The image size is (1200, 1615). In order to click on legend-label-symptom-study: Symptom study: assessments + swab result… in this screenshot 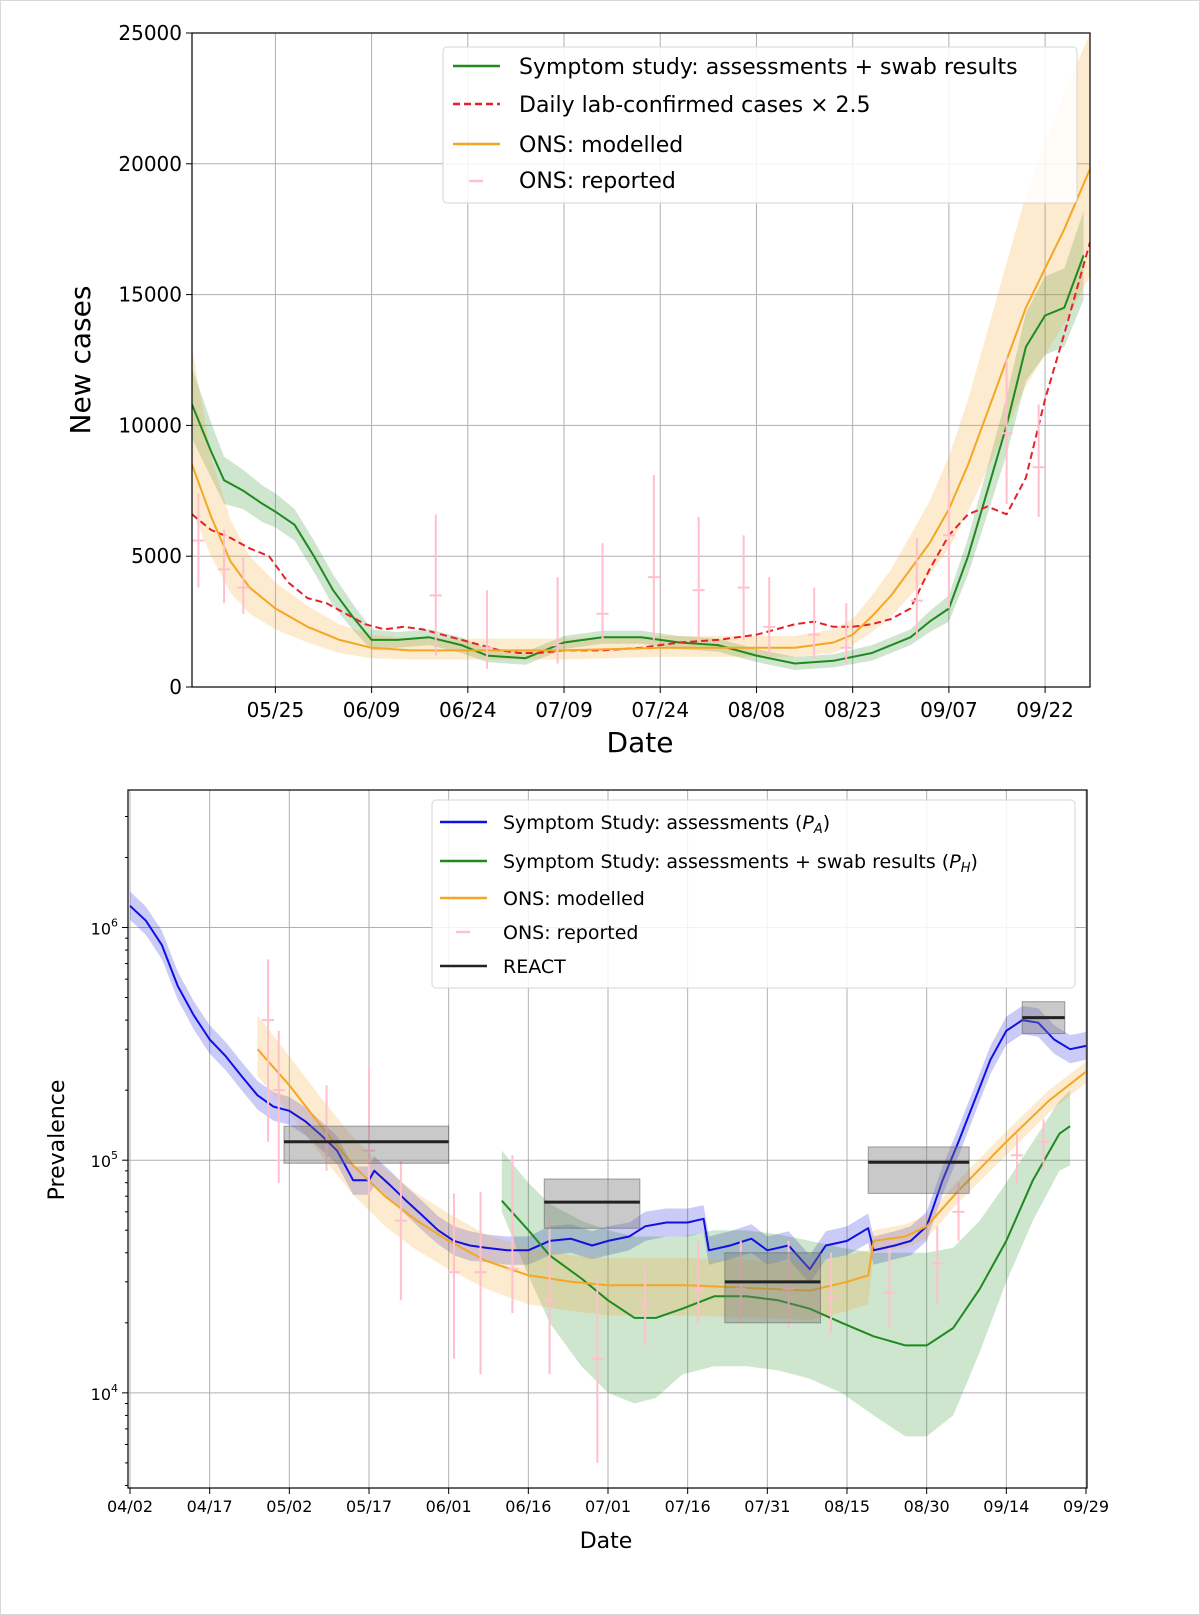, I will do `click(768, 67)`.